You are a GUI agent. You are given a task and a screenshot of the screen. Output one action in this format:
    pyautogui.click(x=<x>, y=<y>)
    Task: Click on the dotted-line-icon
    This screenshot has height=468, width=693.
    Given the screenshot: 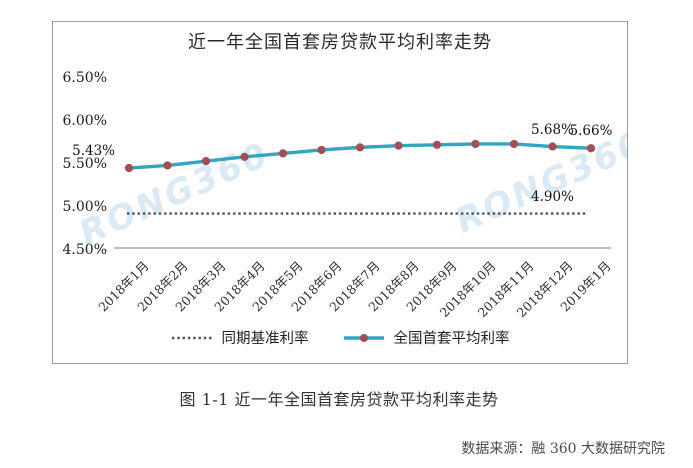 What is the action you would take?
    pyautogui.click(x=191, y=337)
    